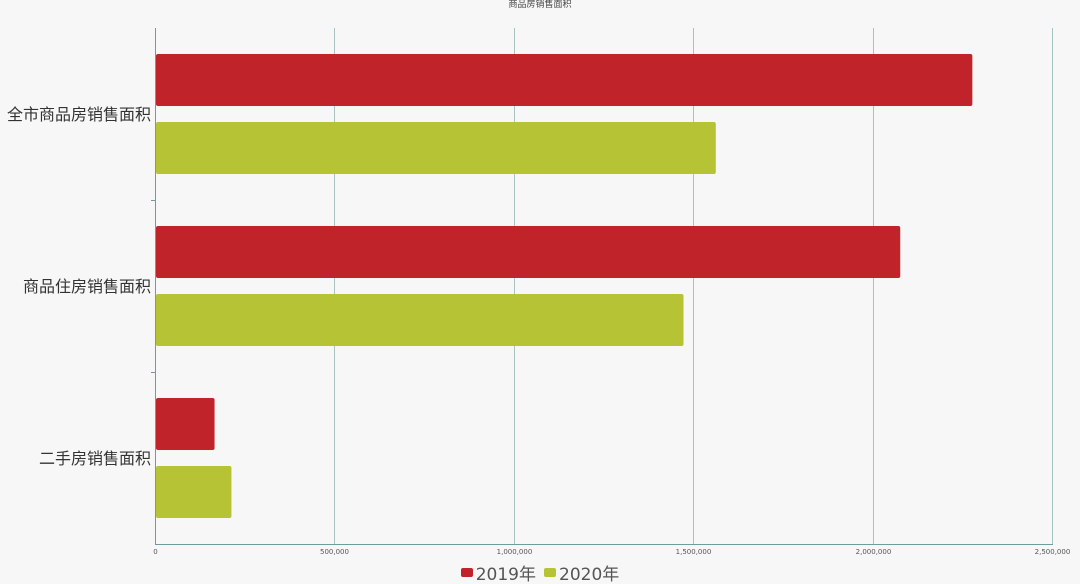  Describe the element at coordinates (505, 574) in the screenshot. I see `legend-label-2019: 2019年` at that location.